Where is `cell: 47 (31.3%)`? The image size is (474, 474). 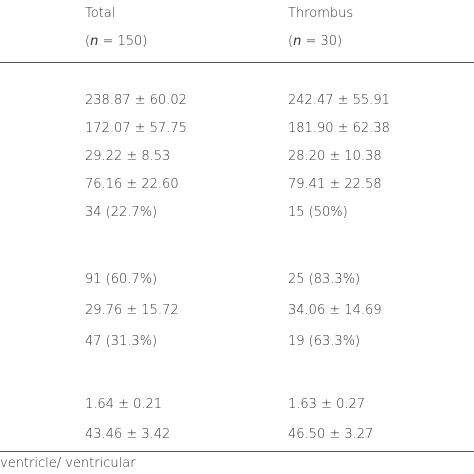 cell: 47 (31.3%) is located at coordinates (121, 341).